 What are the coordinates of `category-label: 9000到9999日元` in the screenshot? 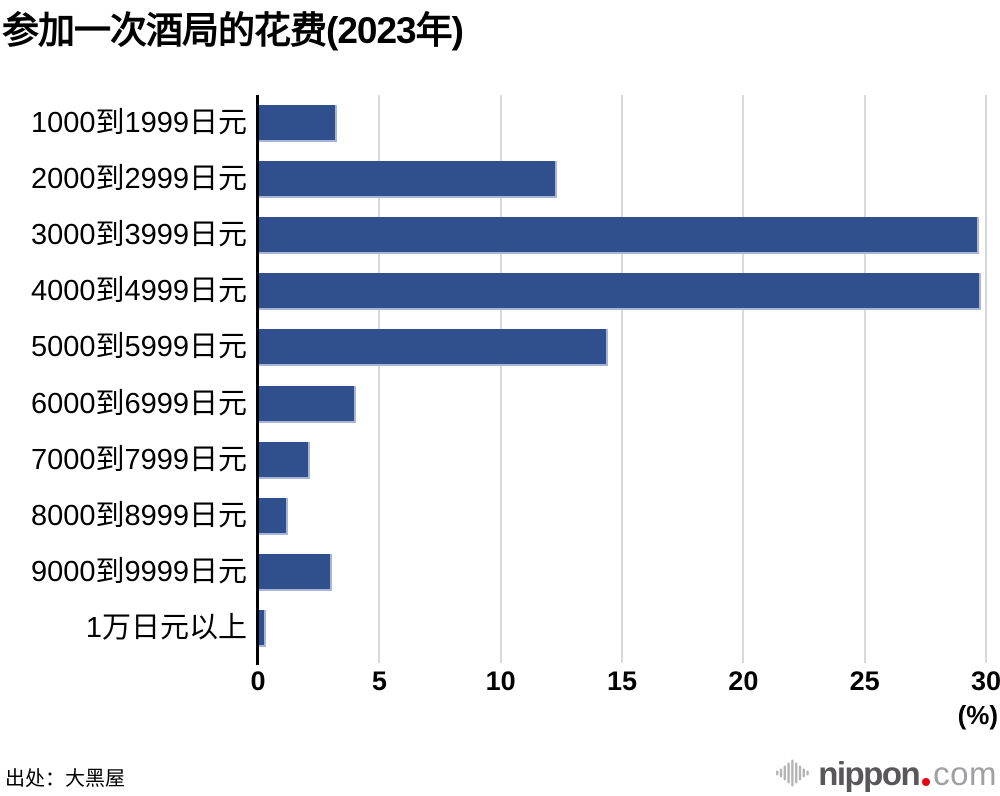 It's located at (138, 572).